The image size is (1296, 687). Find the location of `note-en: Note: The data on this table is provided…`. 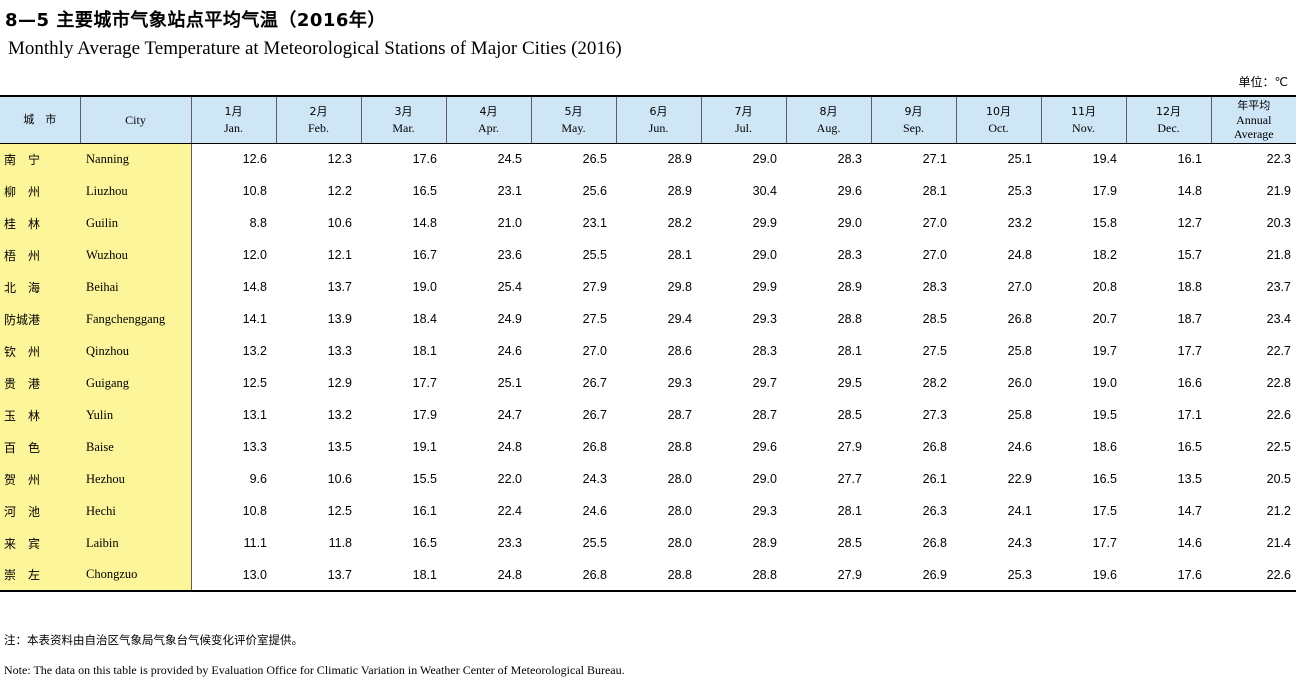

note-en: Note: The data on this table is provided… is located at coordinates (314, 670).